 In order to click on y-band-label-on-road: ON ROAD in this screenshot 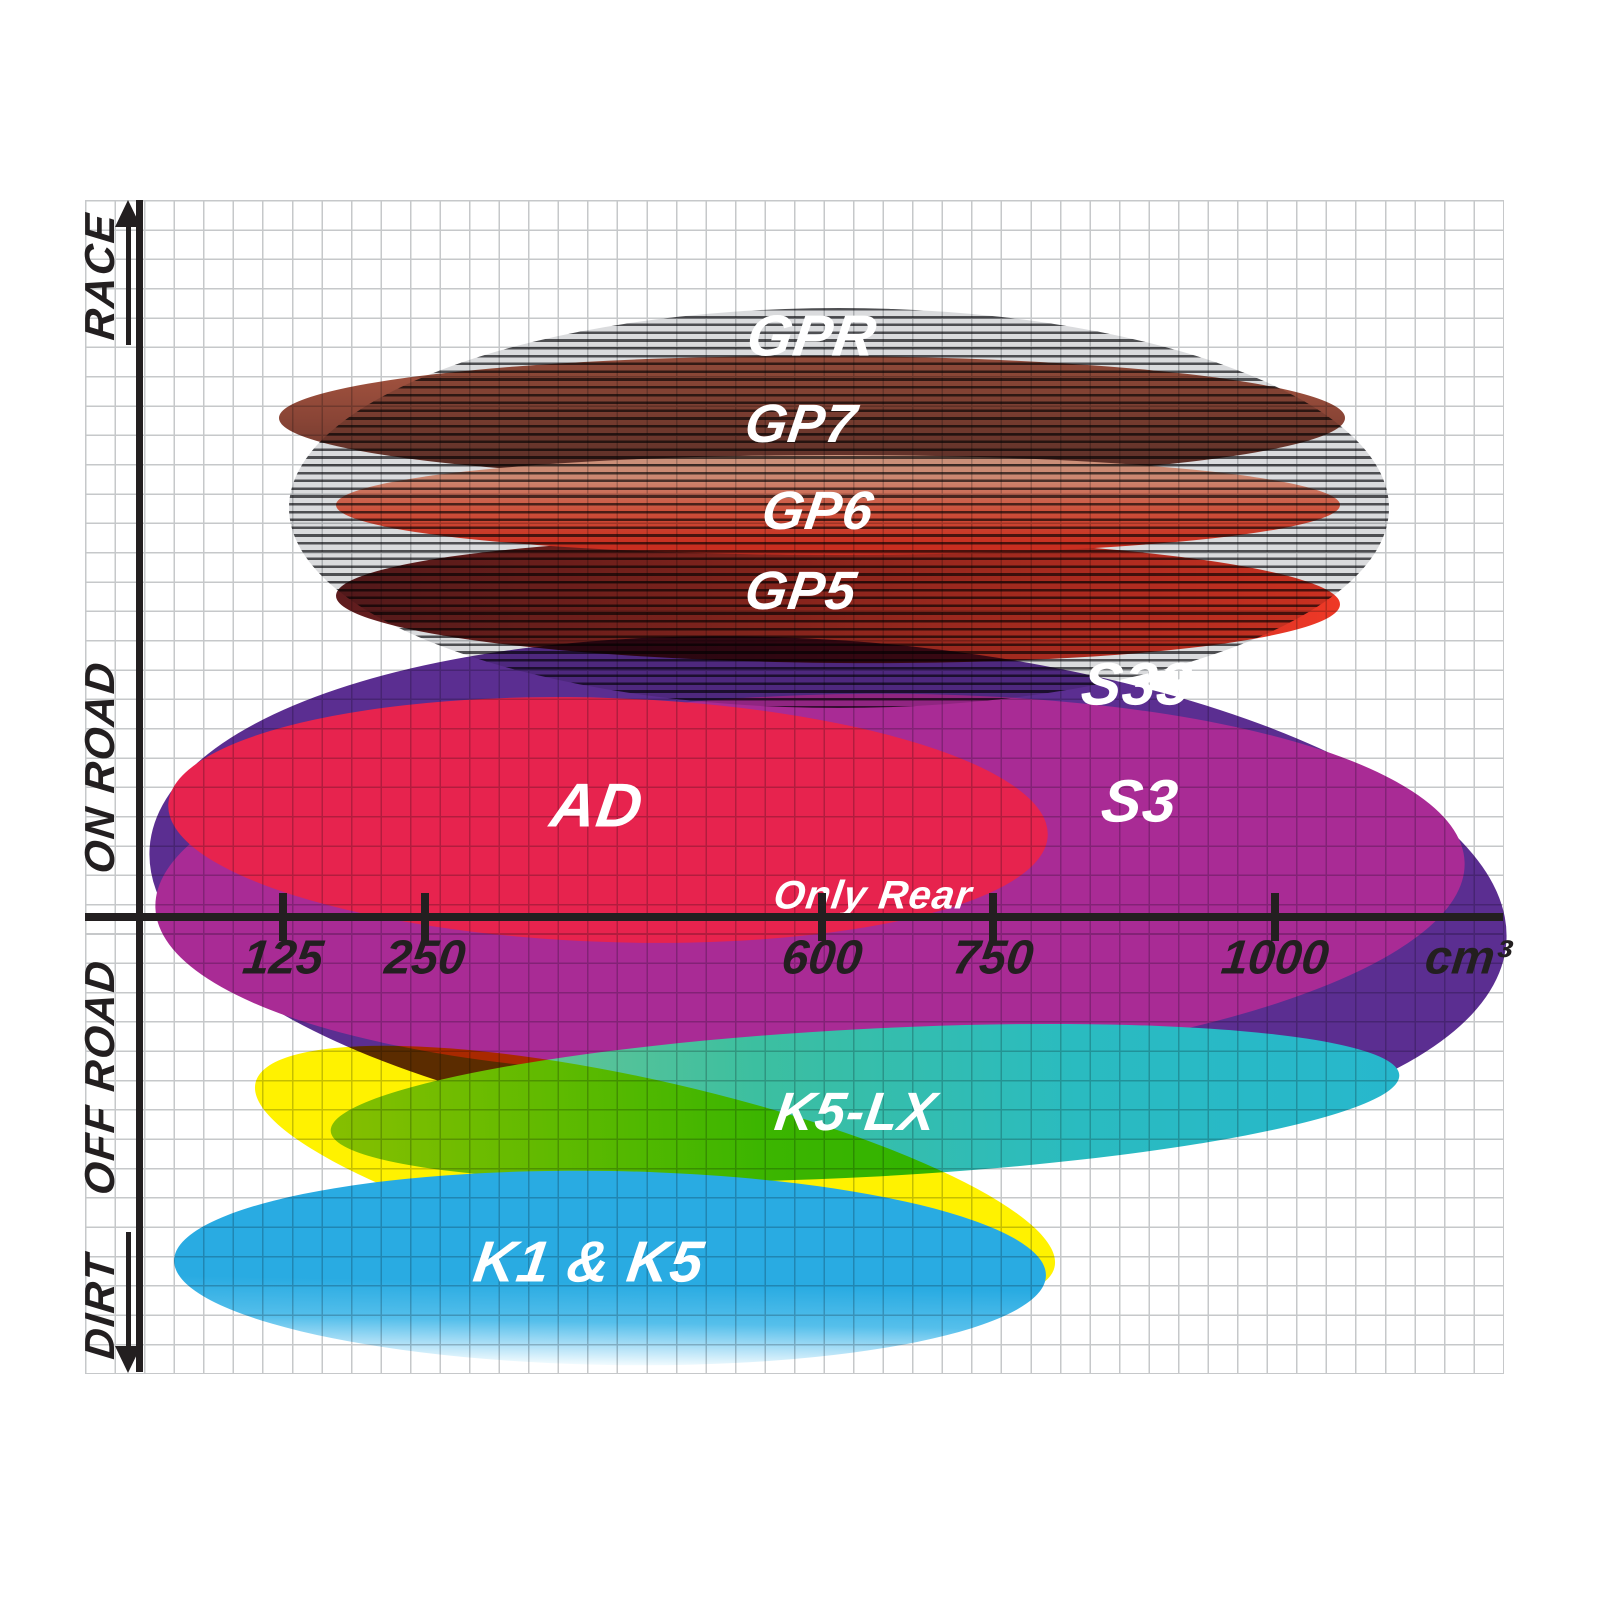, I will do `click(99, 767)`.